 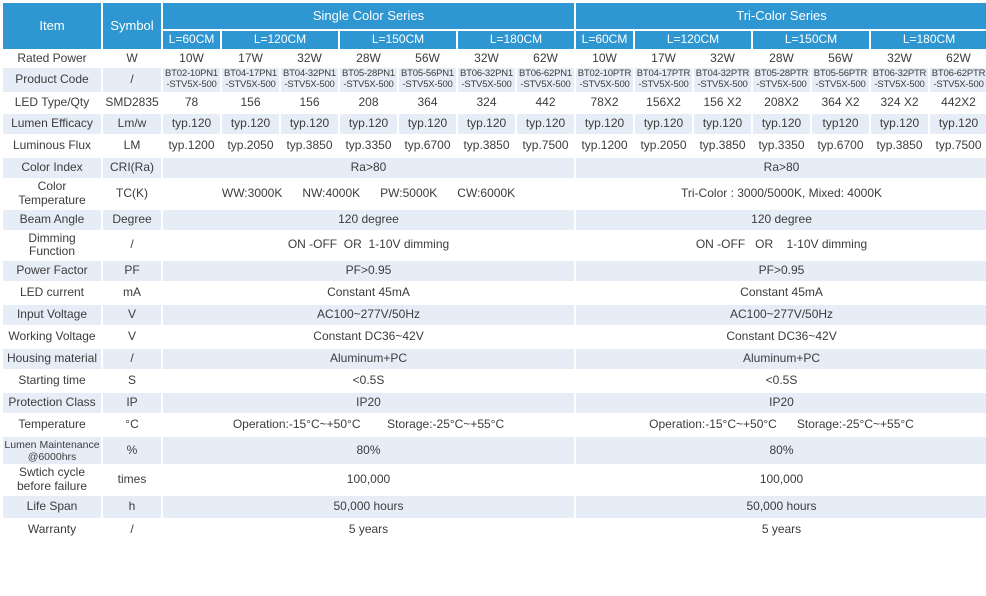 I want to click on tri-series-merged-cell: 100,000, so click(x=779, y=480).